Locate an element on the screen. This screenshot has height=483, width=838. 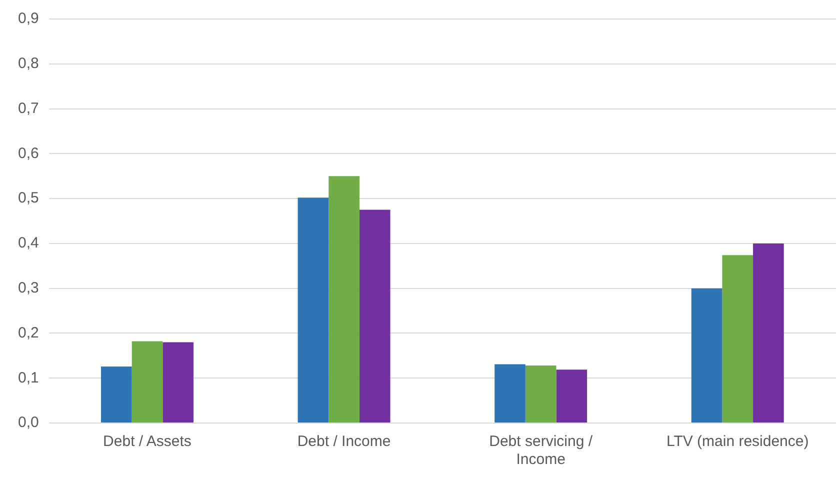
x-tick-label: Debt / Income is located at coordinates (344, 441).